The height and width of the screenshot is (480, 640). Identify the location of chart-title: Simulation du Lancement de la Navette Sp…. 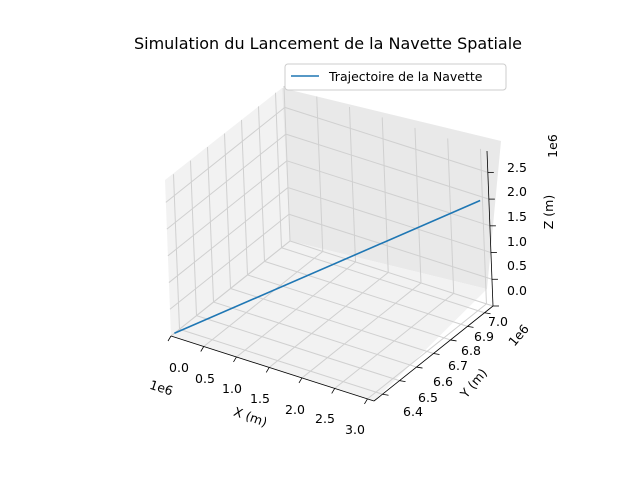
(328, 43).